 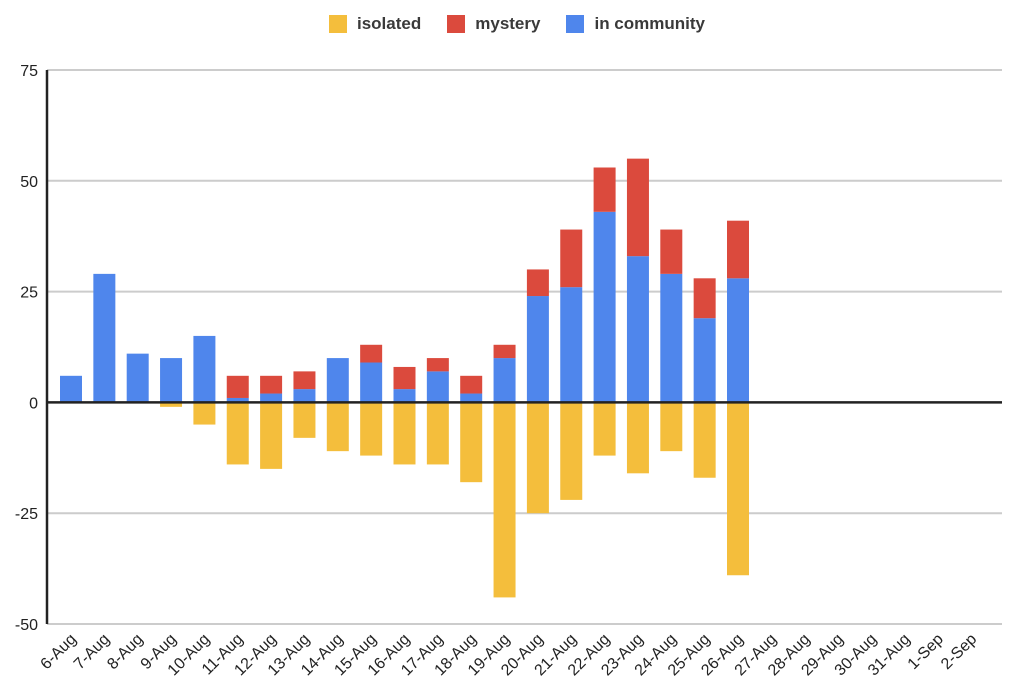 I want to click on bar-in-community-11-Aug, so click(x=237, y=400).